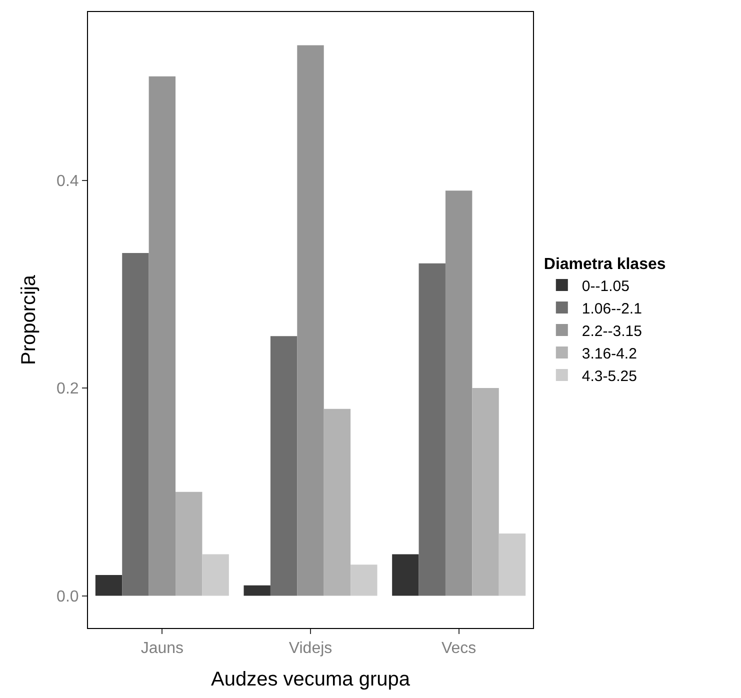 The width and height of the screenshot is (741, 698). Describe the element at coordinates (67, 597) in the screenshot. I see `y-tick-label: 0.0` at that location.